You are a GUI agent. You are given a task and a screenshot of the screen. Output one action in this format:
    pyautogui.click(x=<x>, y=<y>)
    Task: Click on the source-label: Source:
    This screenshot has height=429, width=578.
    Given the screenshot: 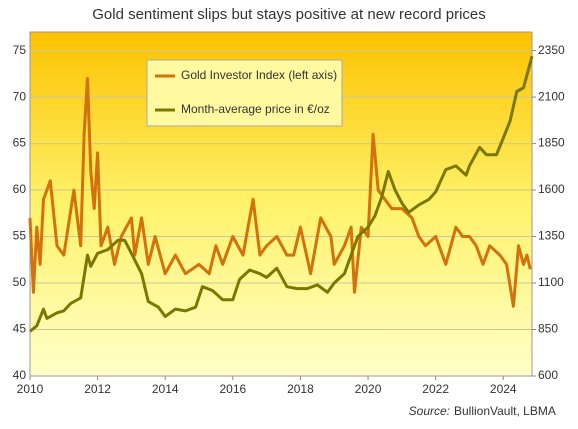 What is the action you would take?
    pyautogui.click(x=429, y=411)
    